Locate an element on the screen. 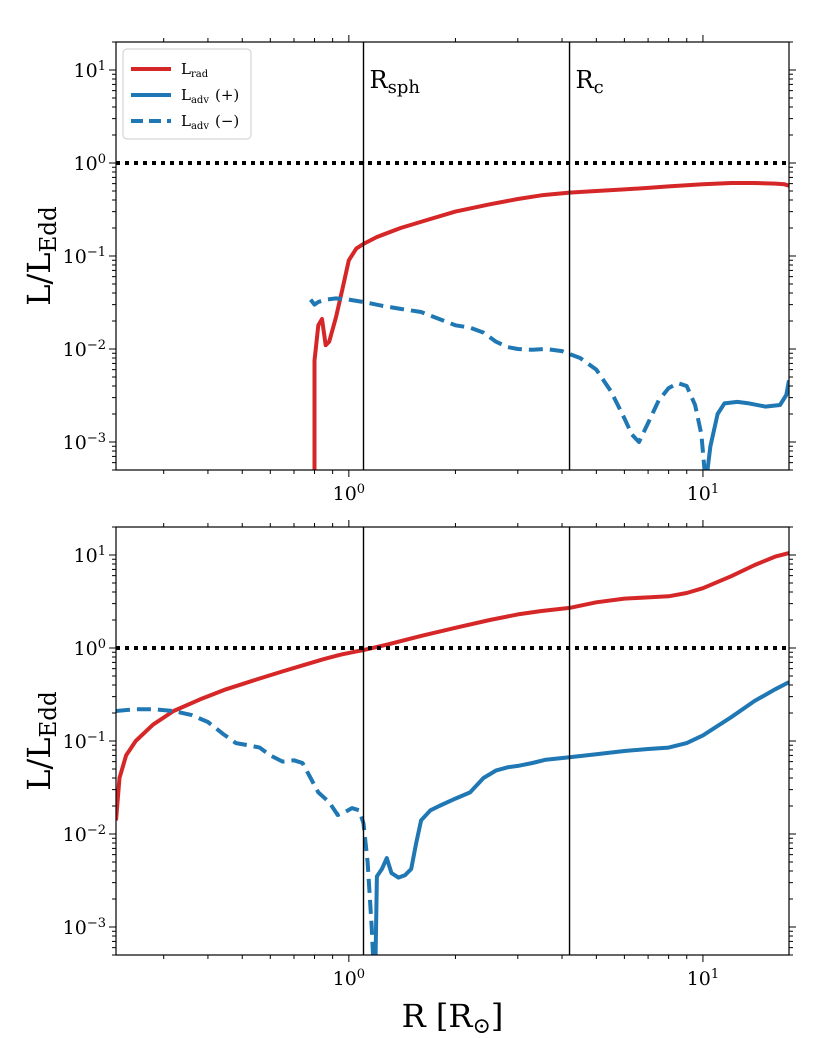 The image size is (830, 1038). x-axis-label: R [R⊙] is located at coordinates (453, 1017).